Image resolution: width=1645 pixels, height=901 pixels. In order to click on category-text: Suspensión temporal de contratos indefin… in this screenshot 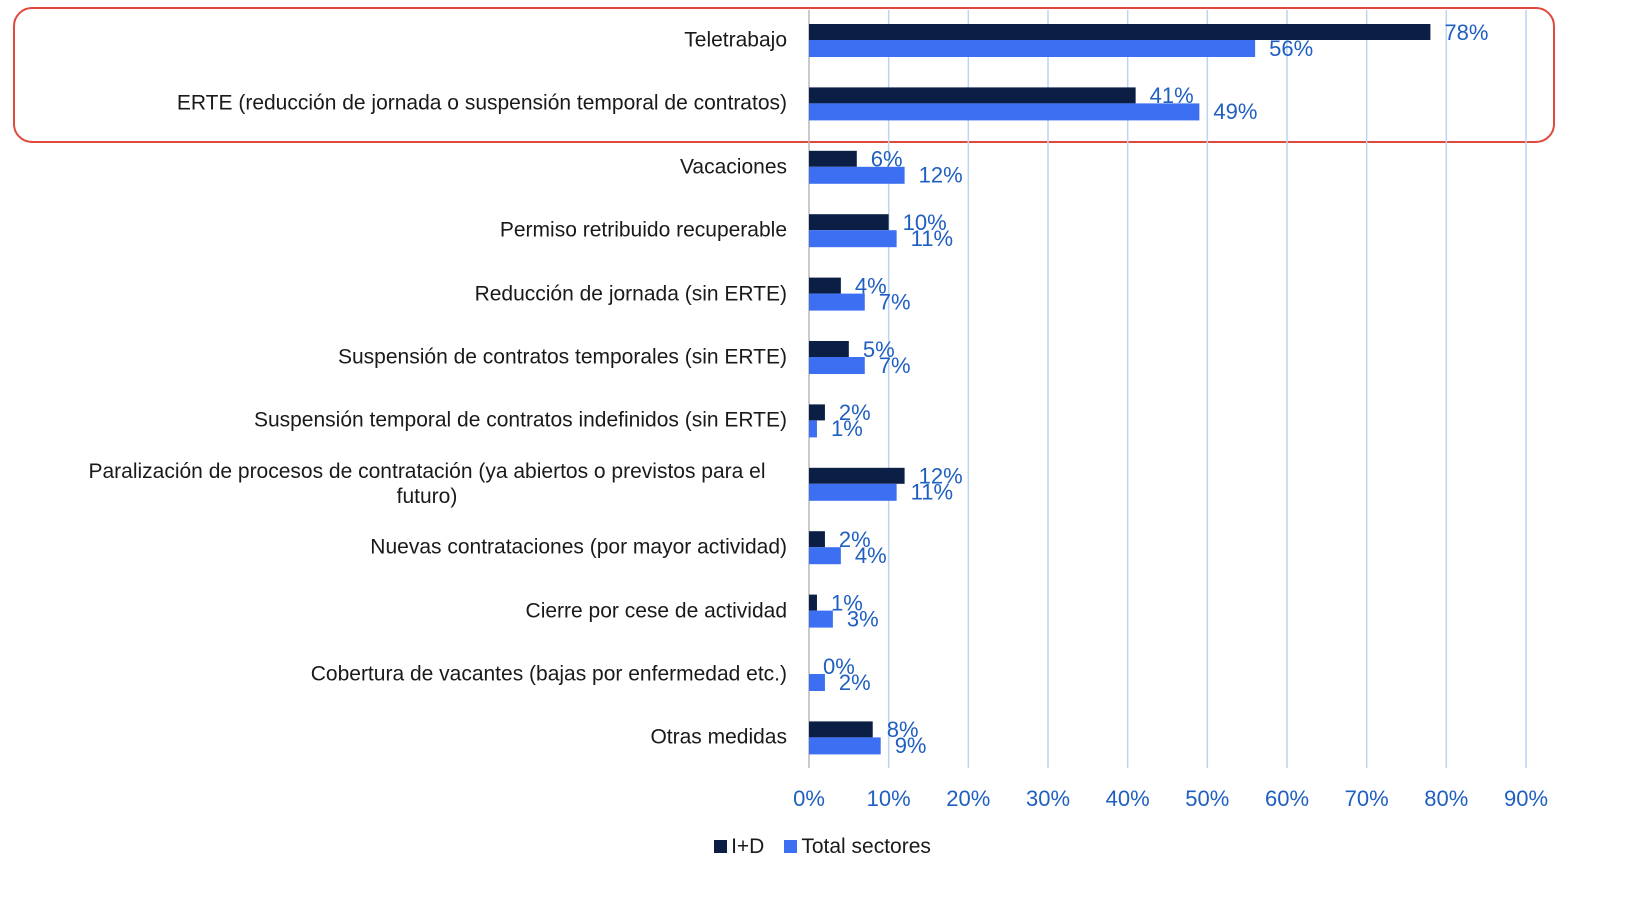, I will do `click(520, 420)`.